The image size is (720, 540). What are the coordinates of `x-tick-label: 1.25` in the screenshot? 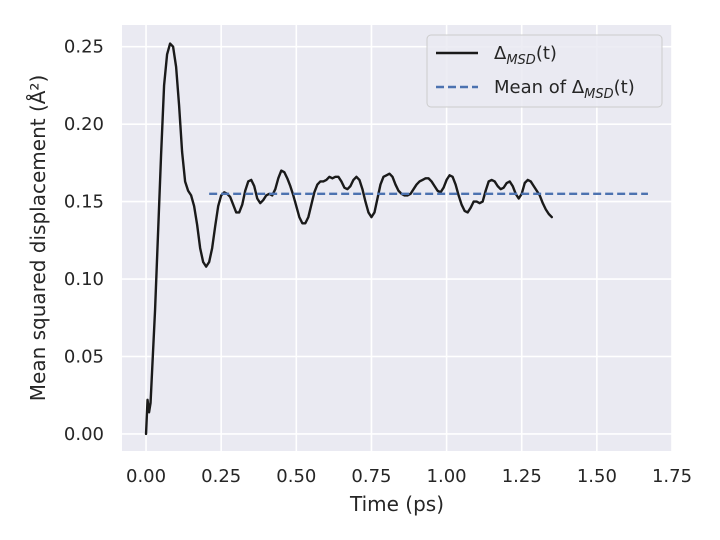 It's located at (522, 476).